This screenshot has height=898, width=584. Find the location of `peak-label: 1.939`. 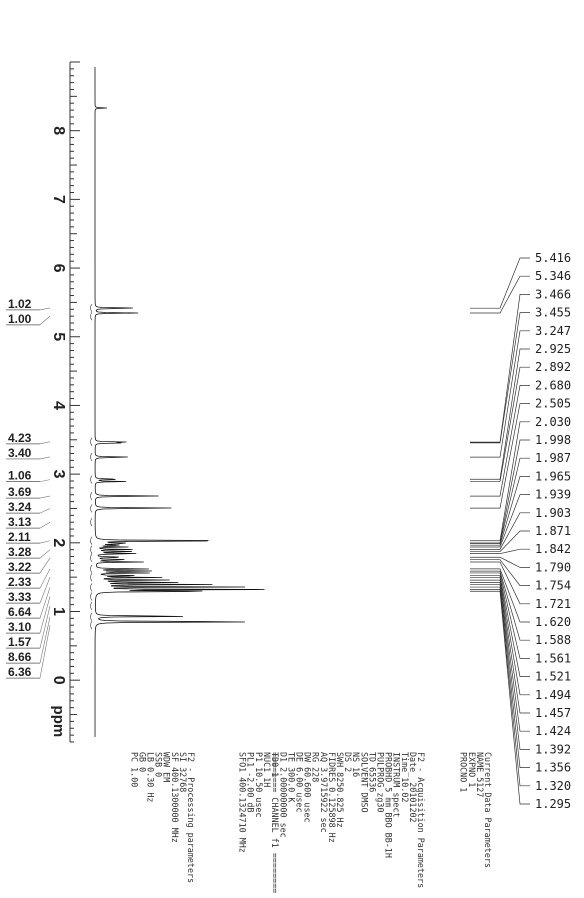

peak-label: 1.939 is located at coordinates (553, 495).